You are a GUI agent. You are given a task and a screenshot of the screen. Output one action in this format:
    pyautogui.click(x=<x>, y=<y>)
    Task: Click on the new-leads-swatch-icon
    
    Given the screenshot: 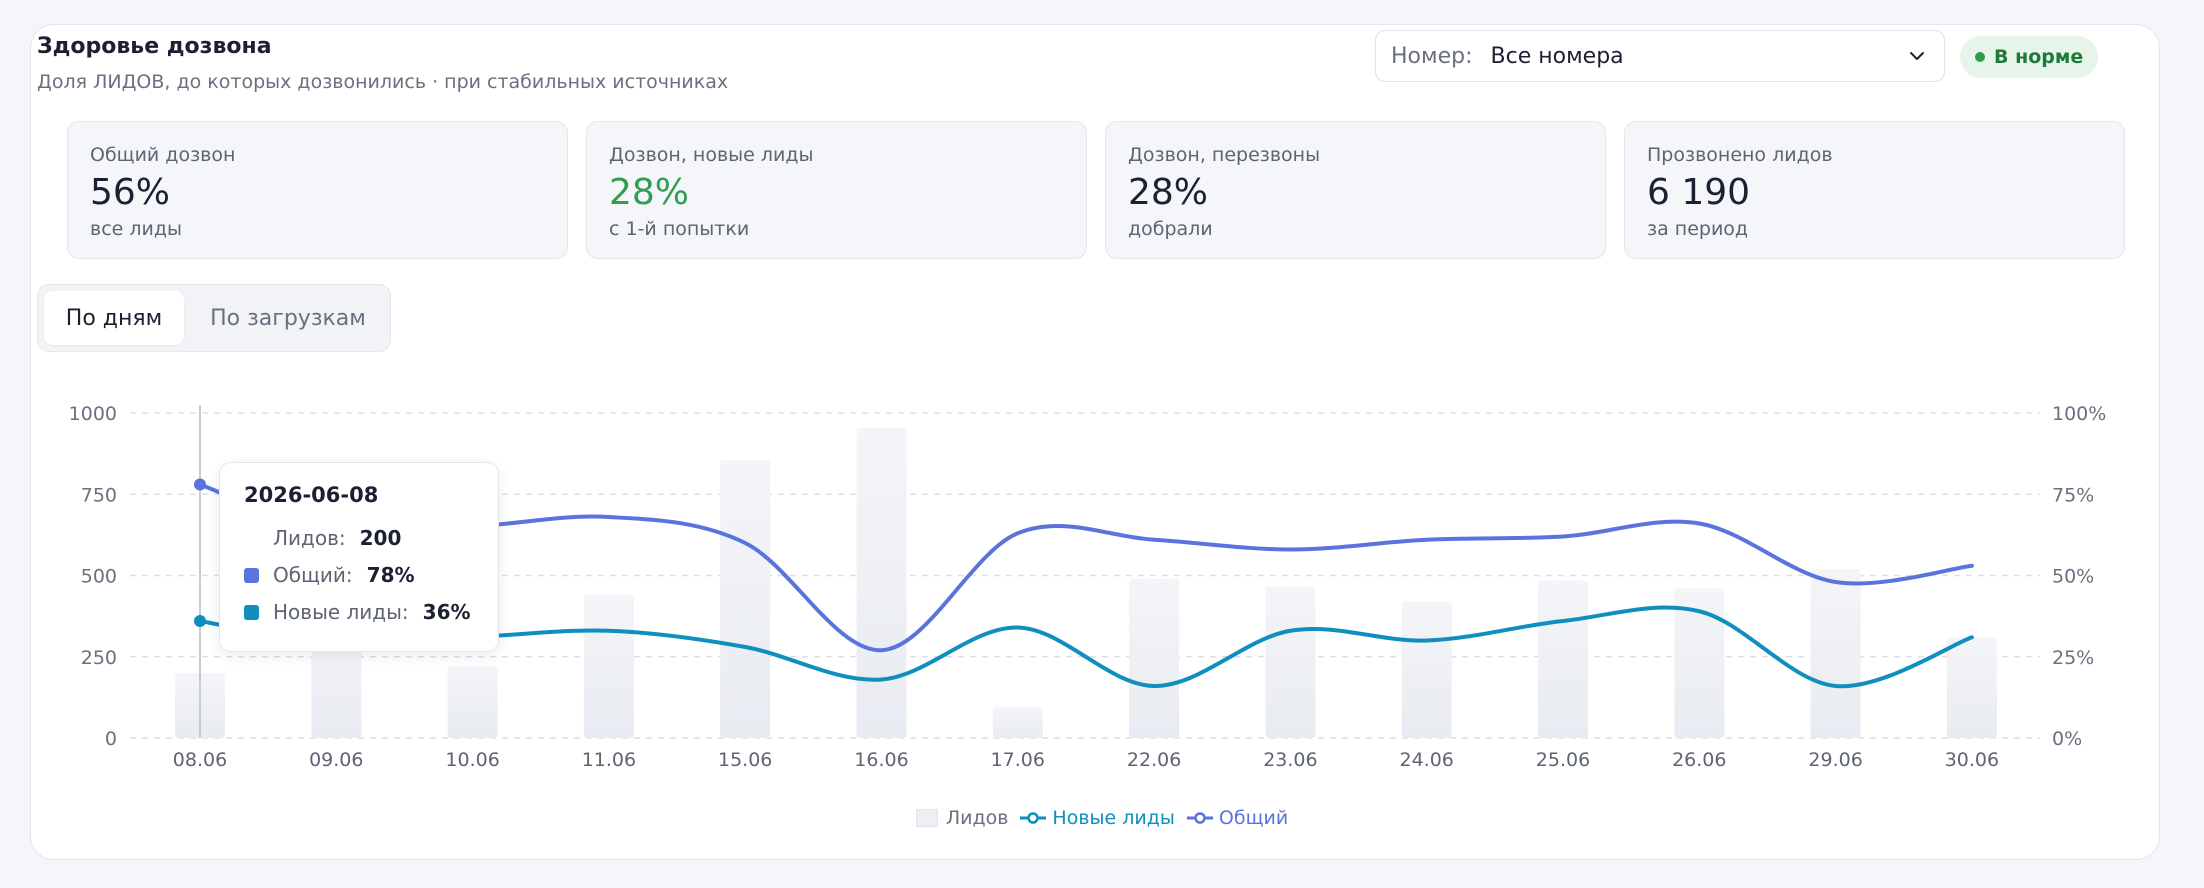 What is the action you would take?
    pyautogui.click(x=251, y=612)
    